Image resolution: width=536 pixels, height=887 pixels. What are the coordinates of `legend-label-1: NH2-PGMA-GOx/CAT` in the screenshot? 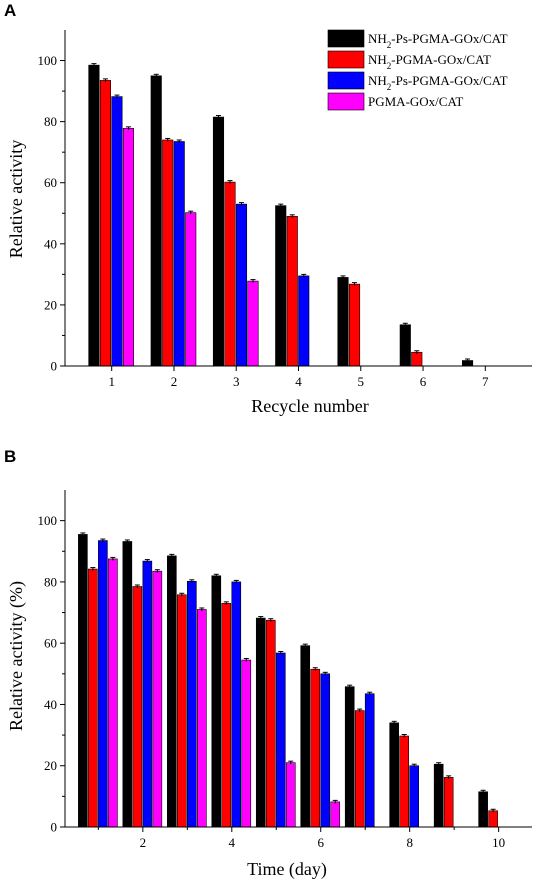 It's located at (429, 61).